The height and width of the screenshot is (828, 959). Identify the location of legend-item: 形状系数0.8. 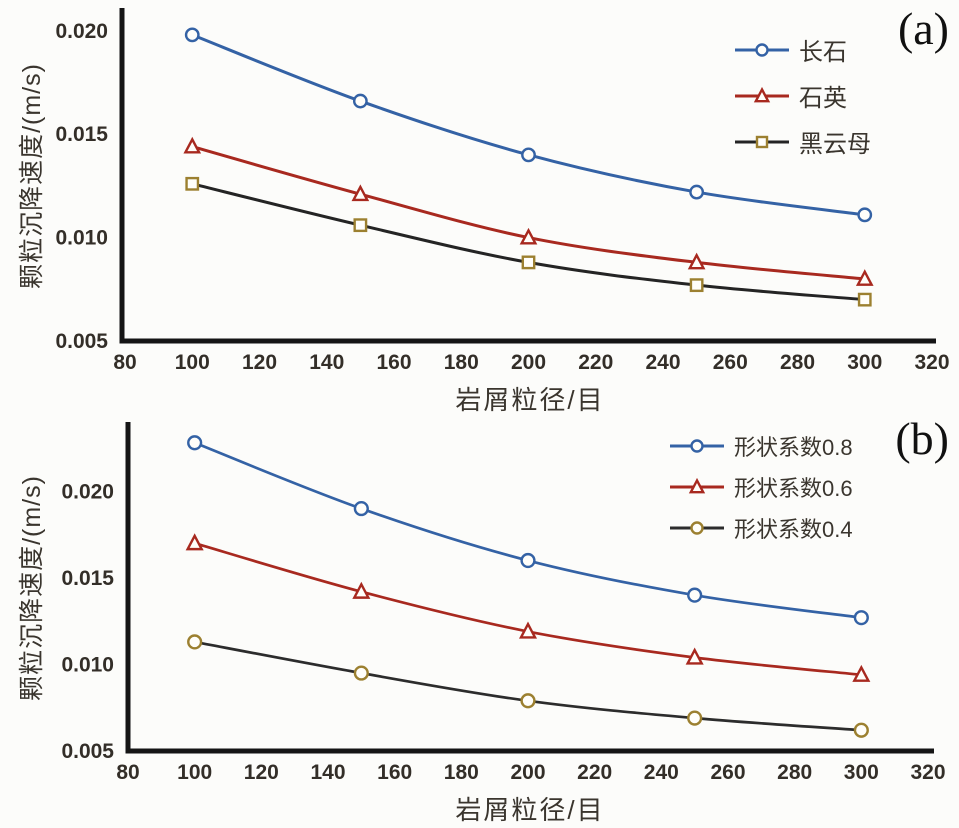
(760, 446).